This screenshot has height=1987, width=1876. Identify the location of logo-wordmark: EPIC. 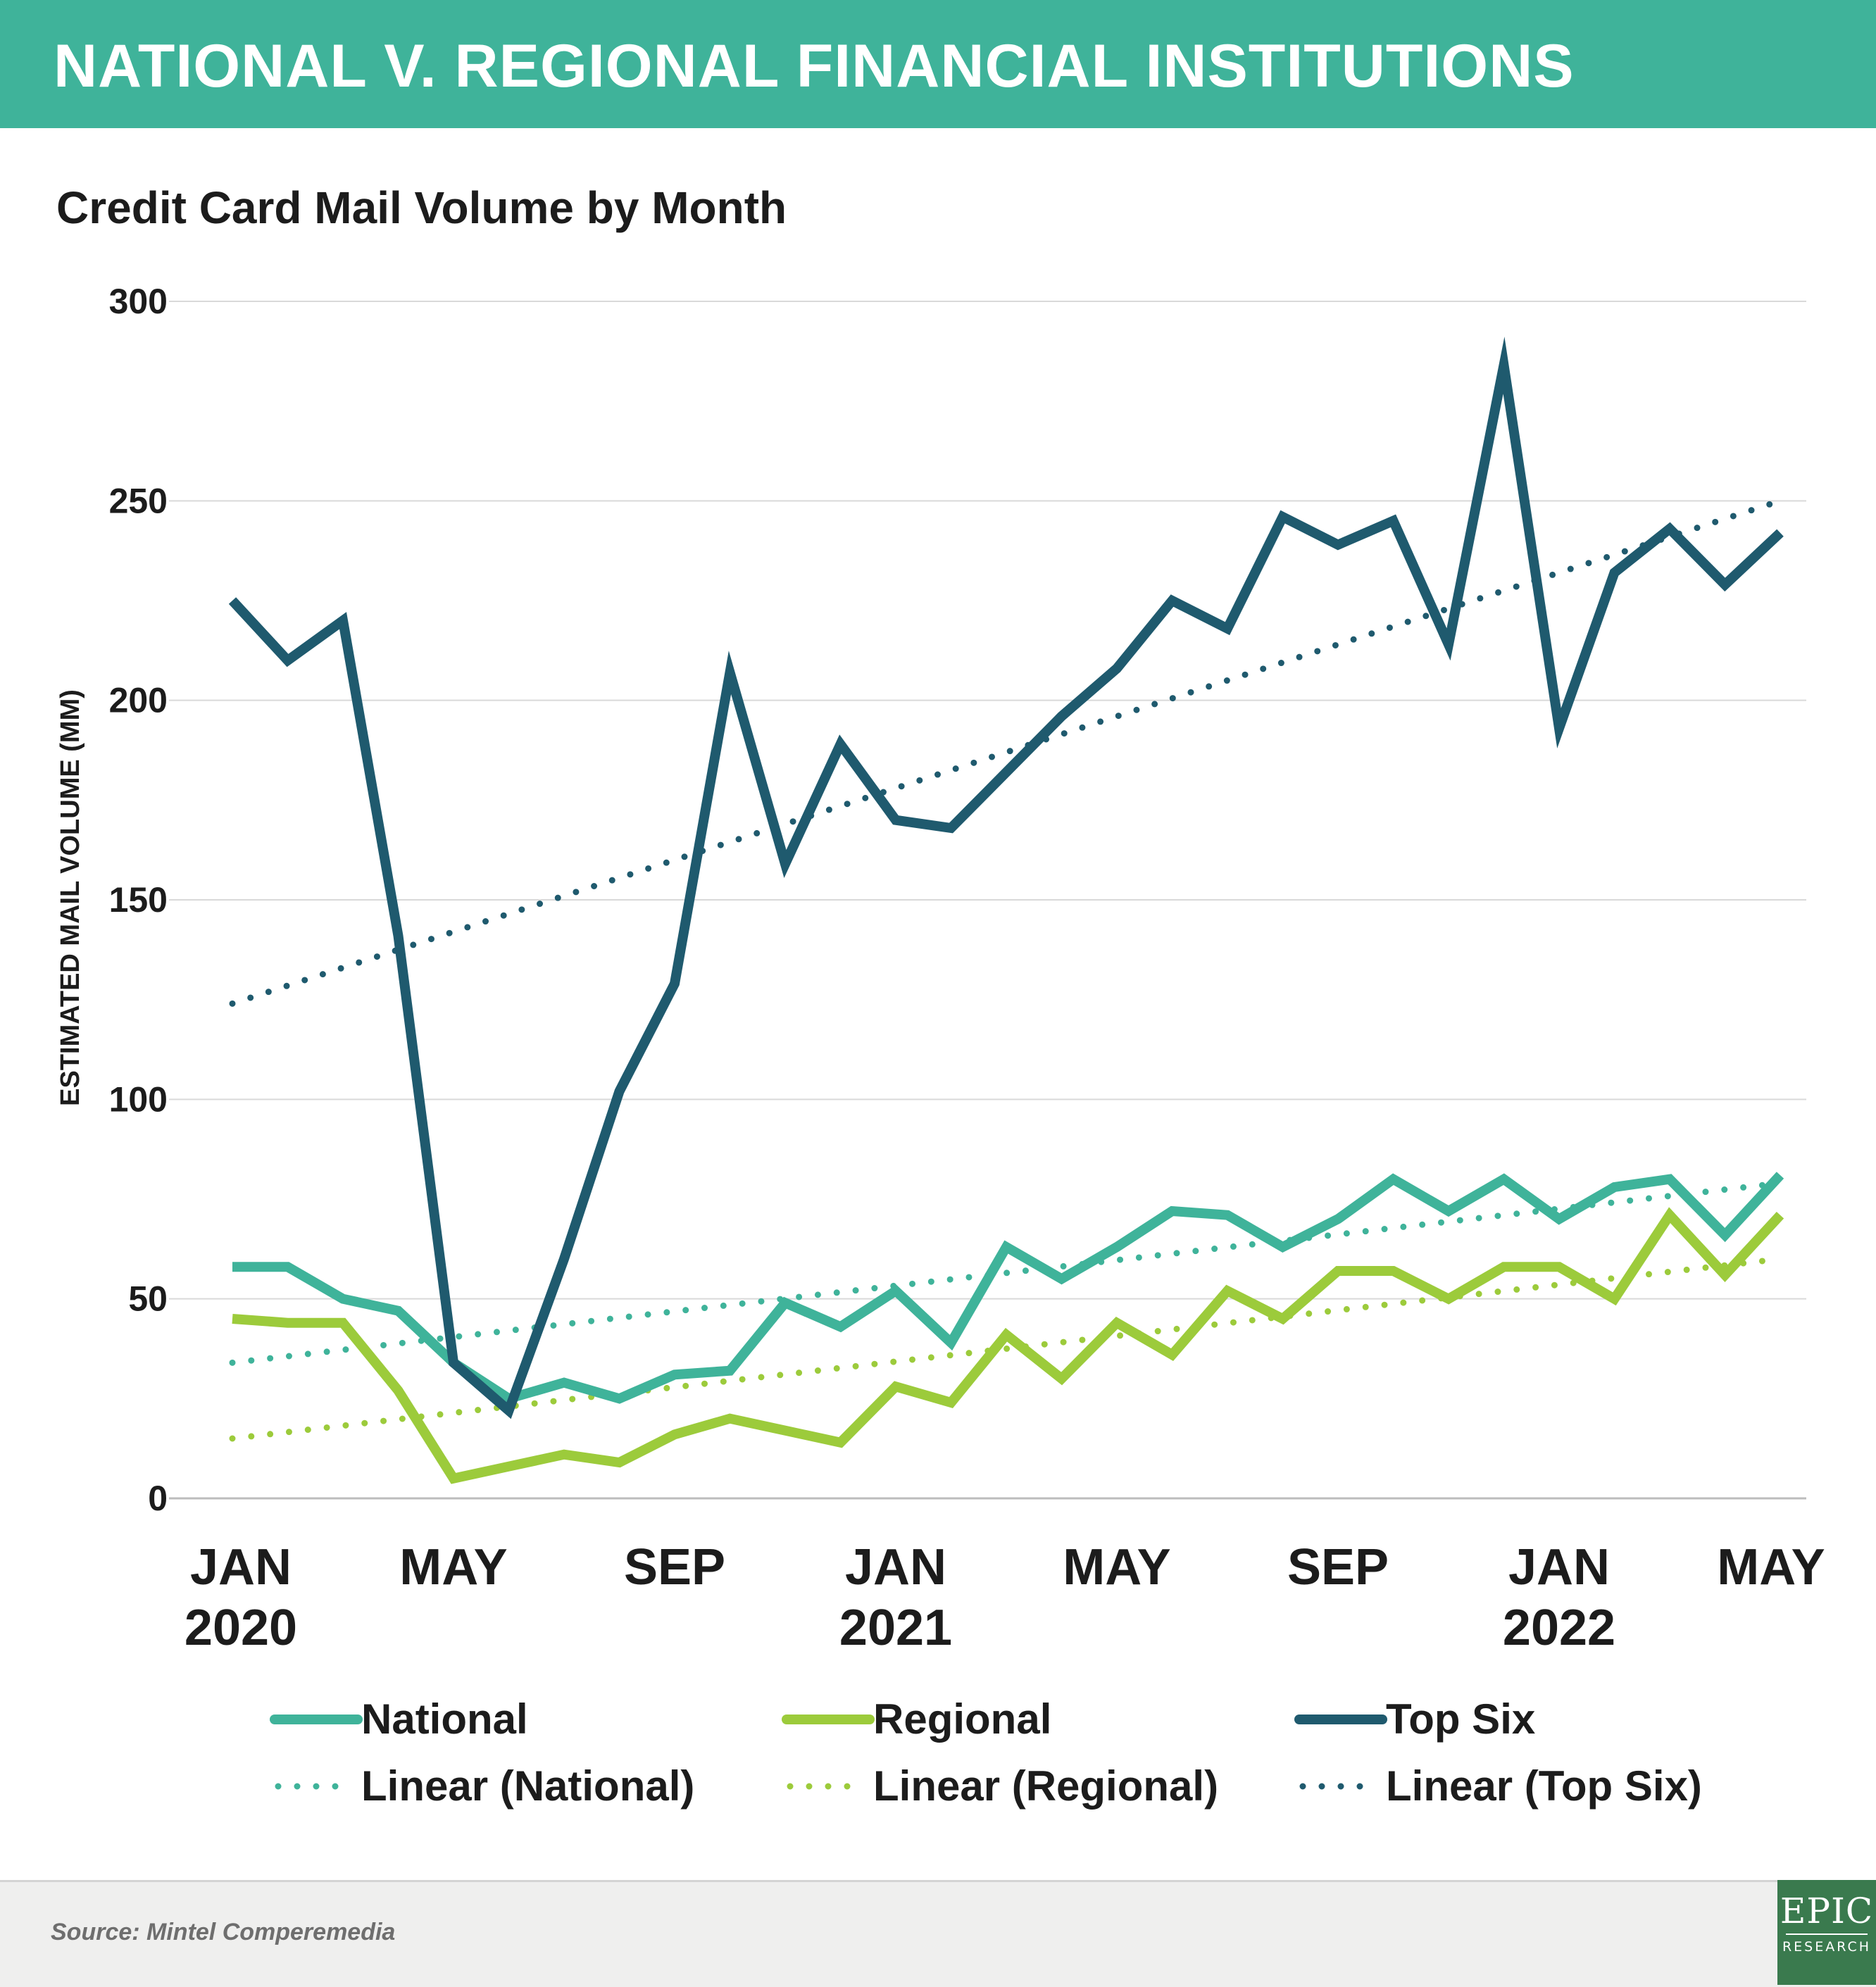
(1827, 1911).